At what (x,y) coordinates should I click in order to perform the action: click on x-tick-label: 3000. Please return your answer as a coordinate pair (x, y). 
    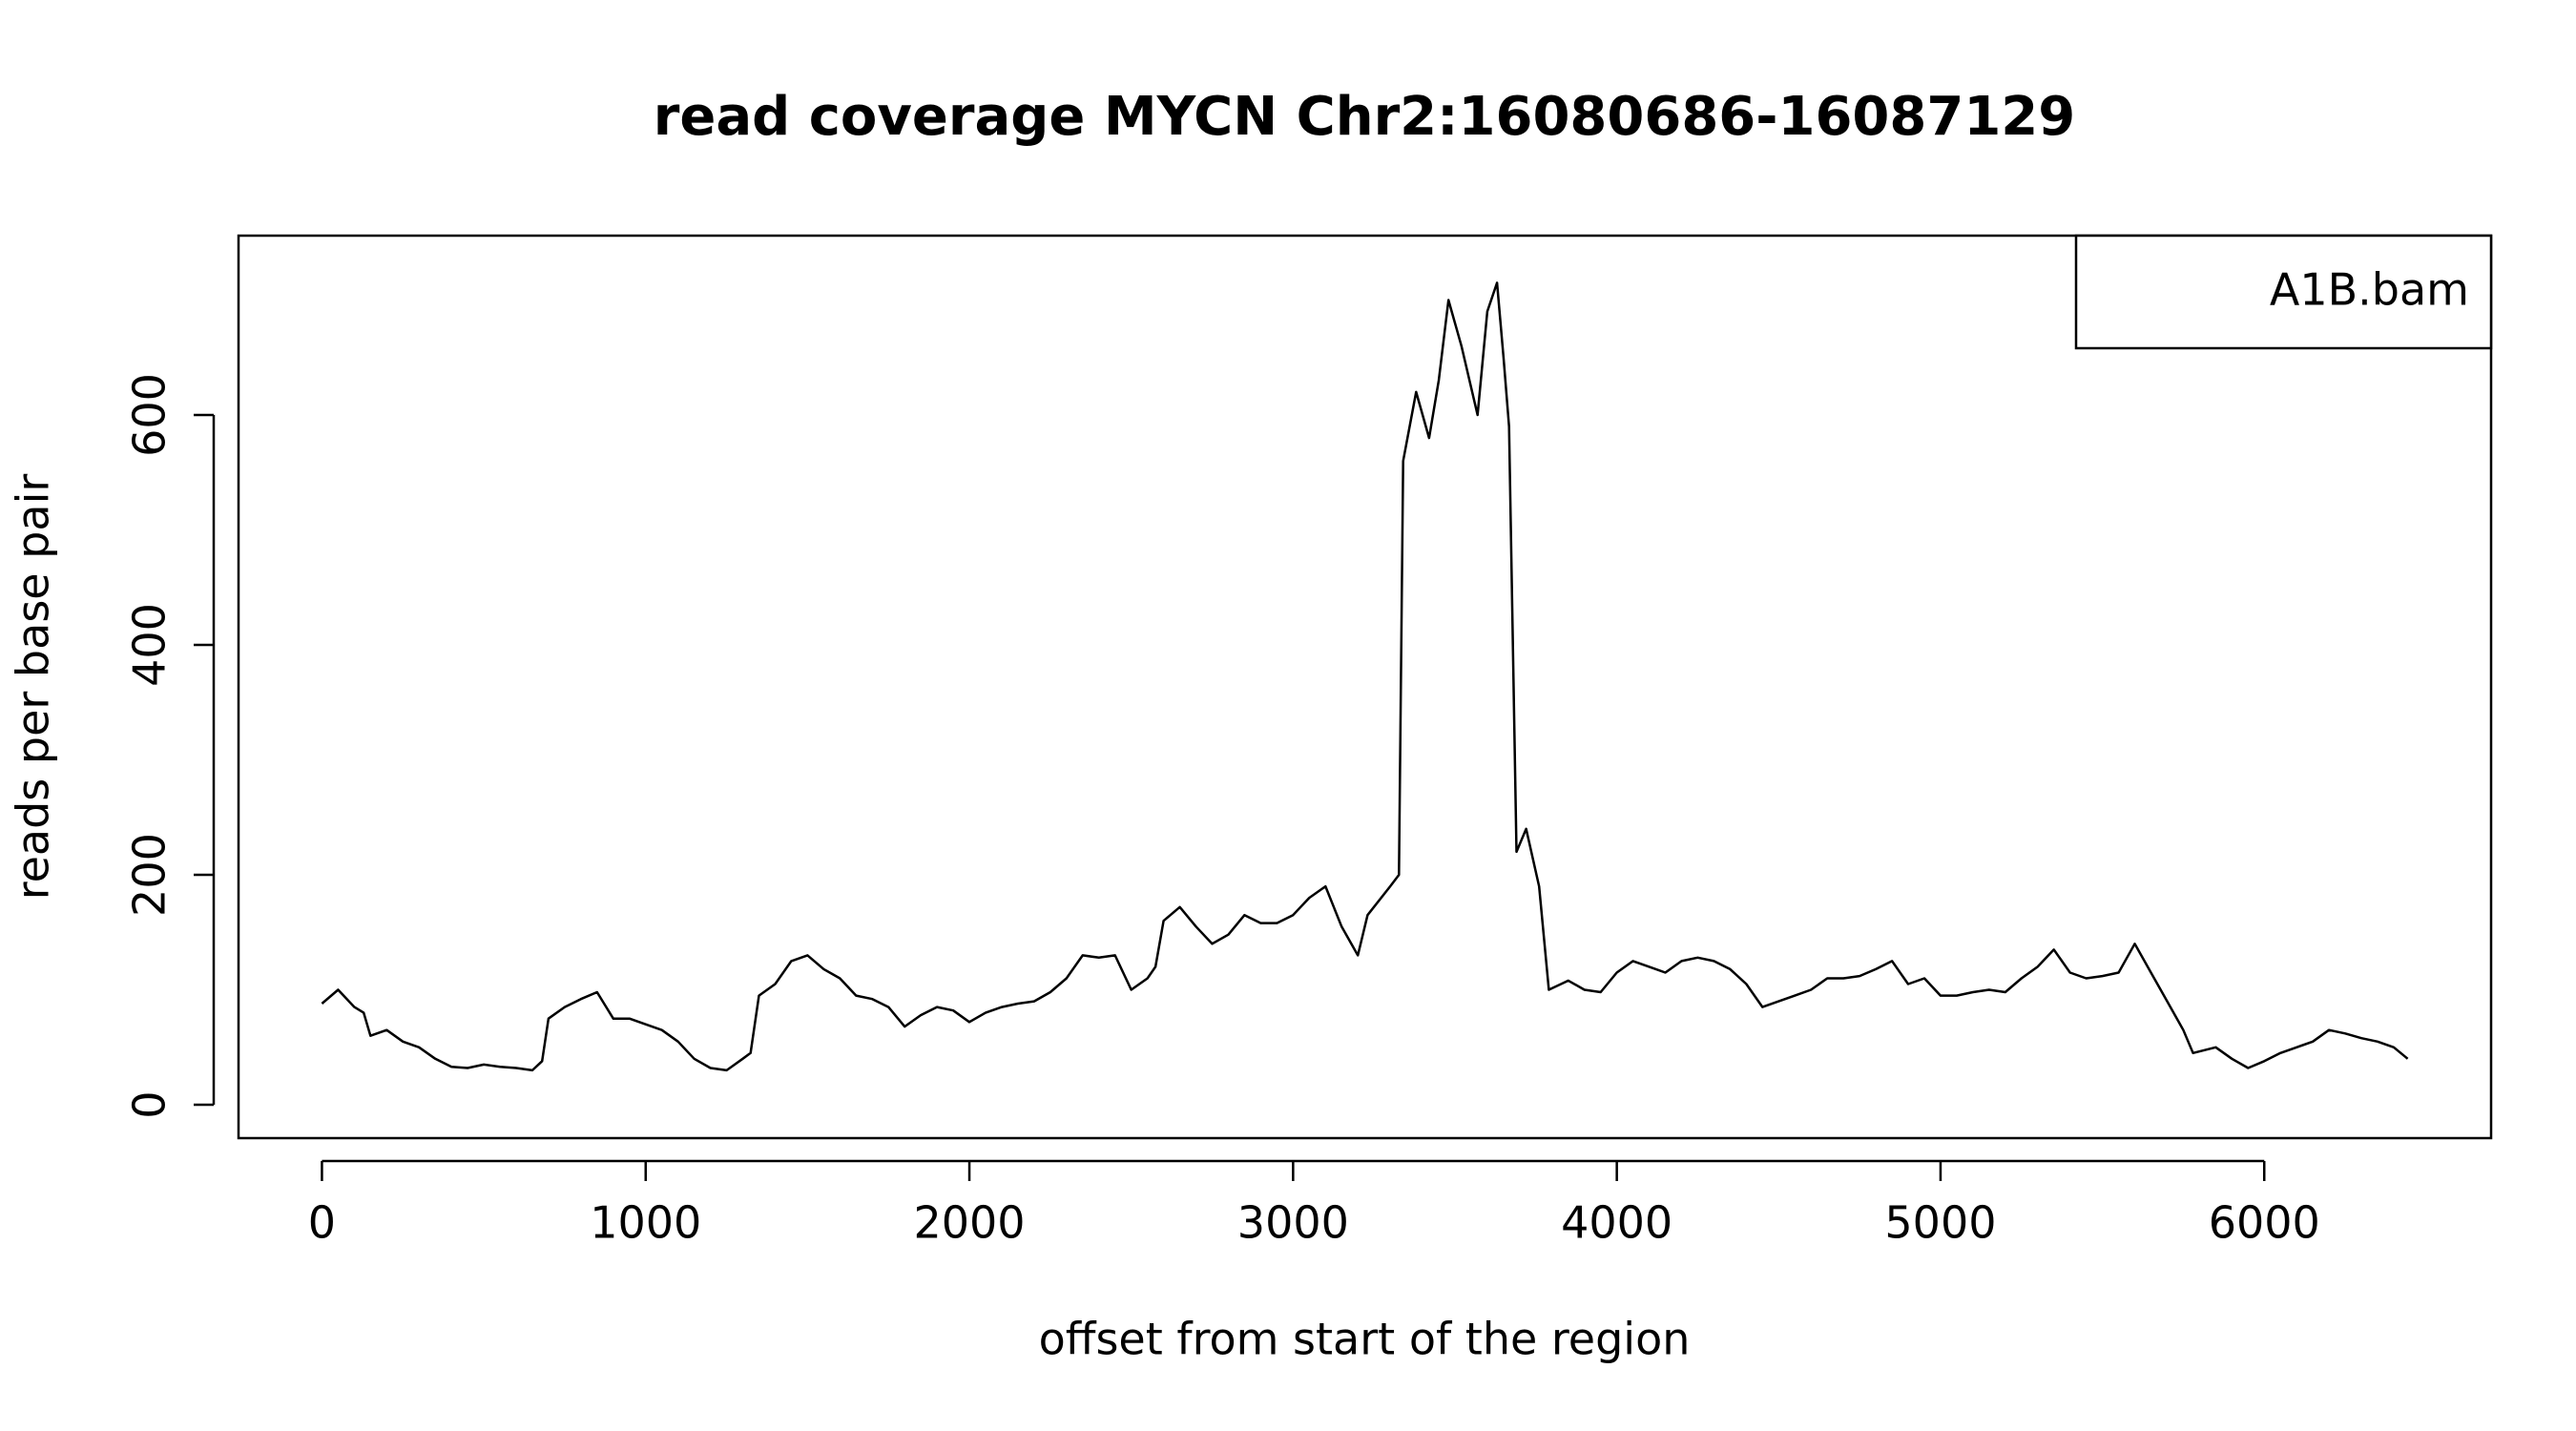
    Looking at the image, I should click on (1293, 1223).